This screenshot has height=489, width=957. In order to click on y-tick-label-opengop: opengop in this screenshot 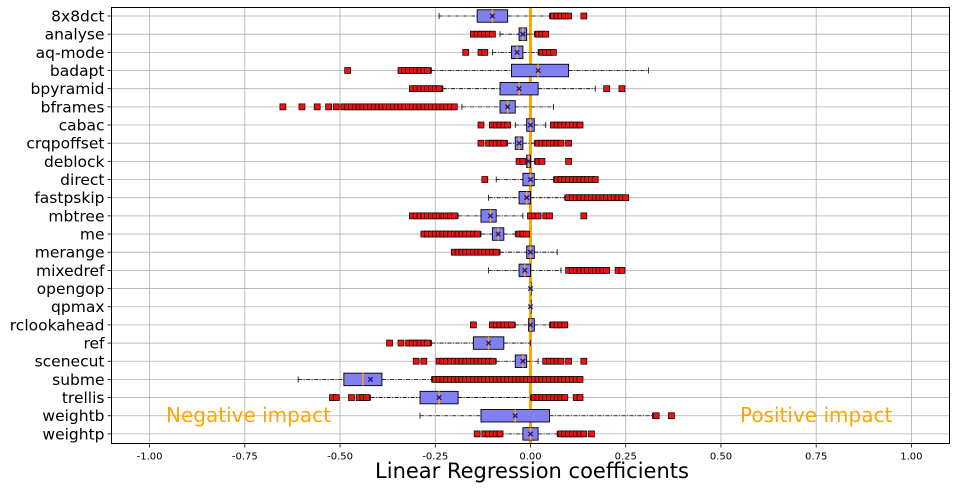, I will do `click(71, 289)`.